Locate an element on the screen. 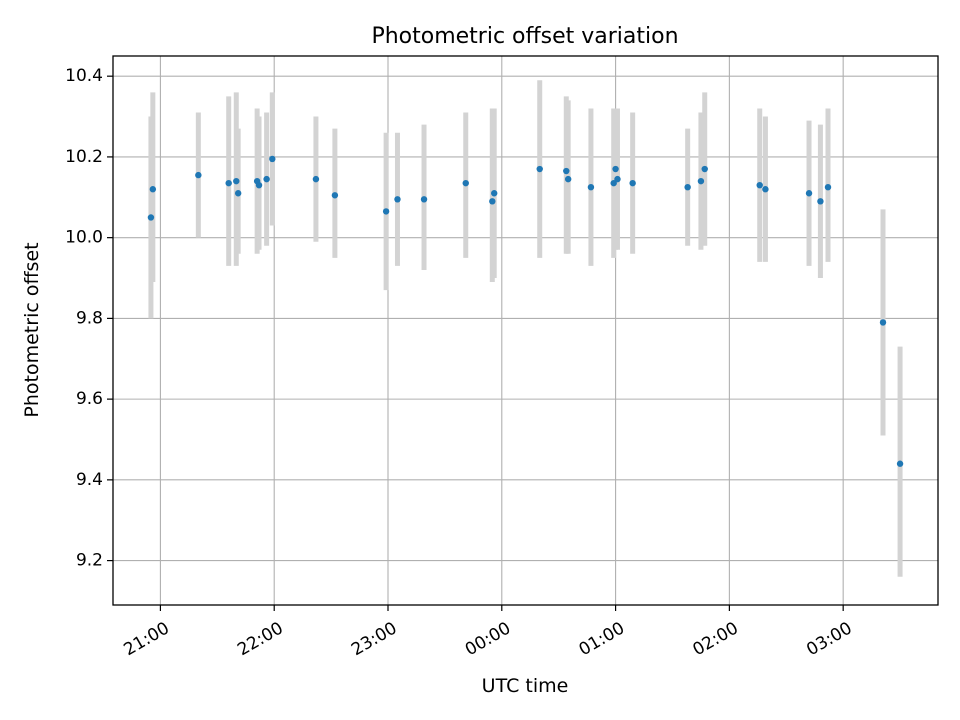  y-tick-label: 9.4 is located at coordinates (89, 480).